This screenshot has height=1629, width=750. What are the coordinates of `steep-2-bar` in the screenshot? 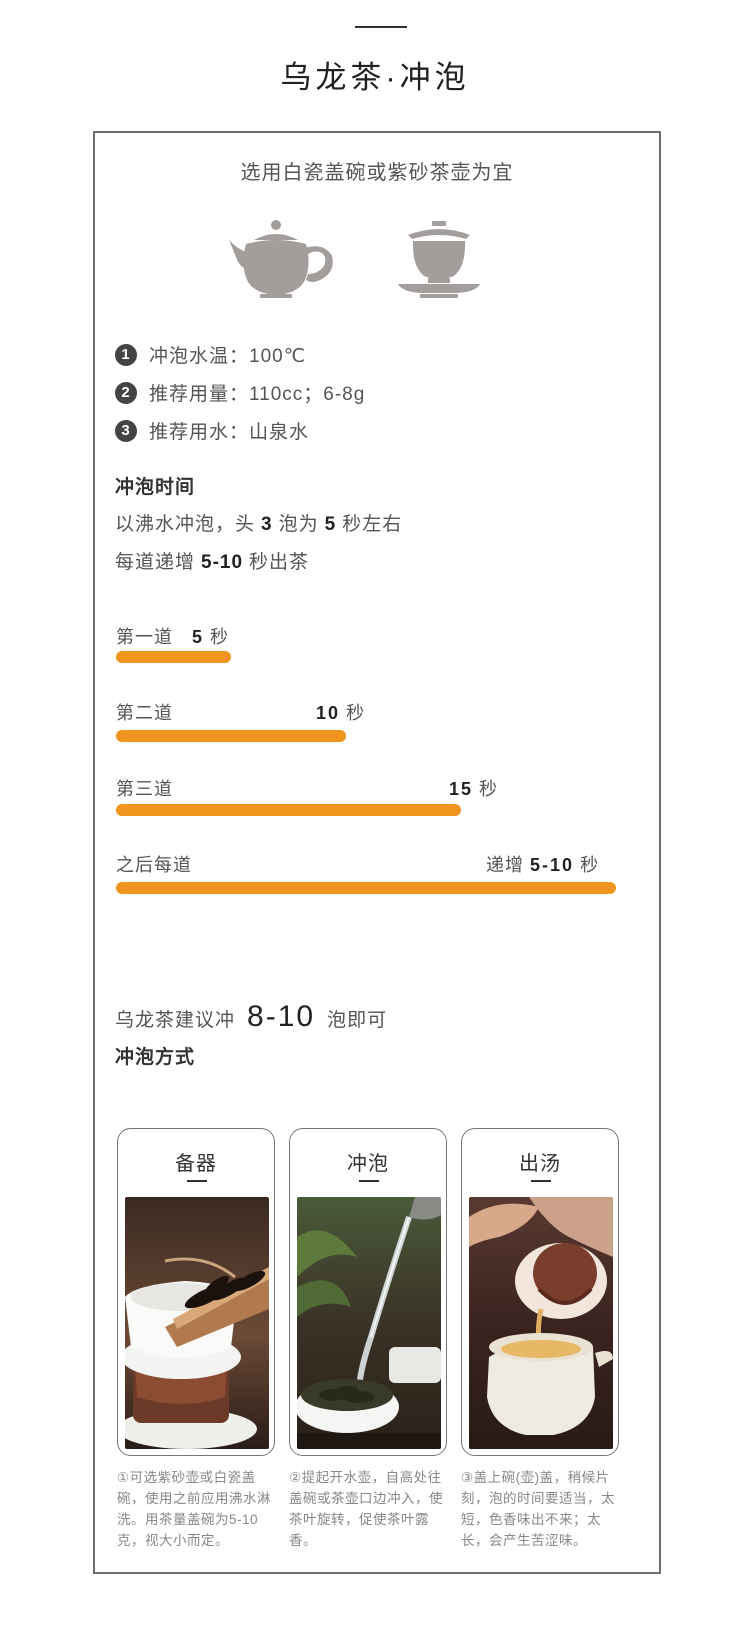 It's located at (231, 736).